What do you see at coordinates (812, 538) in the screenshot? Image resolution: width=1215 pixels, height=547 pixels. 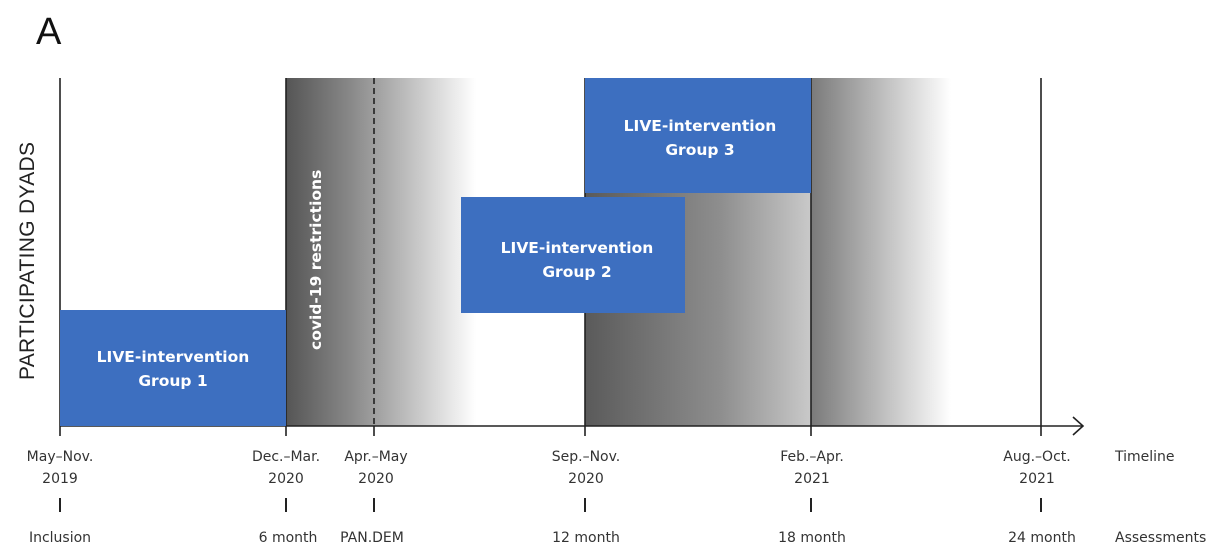 I see `assessment-5: 18 month` at bounding box center [812, 538].